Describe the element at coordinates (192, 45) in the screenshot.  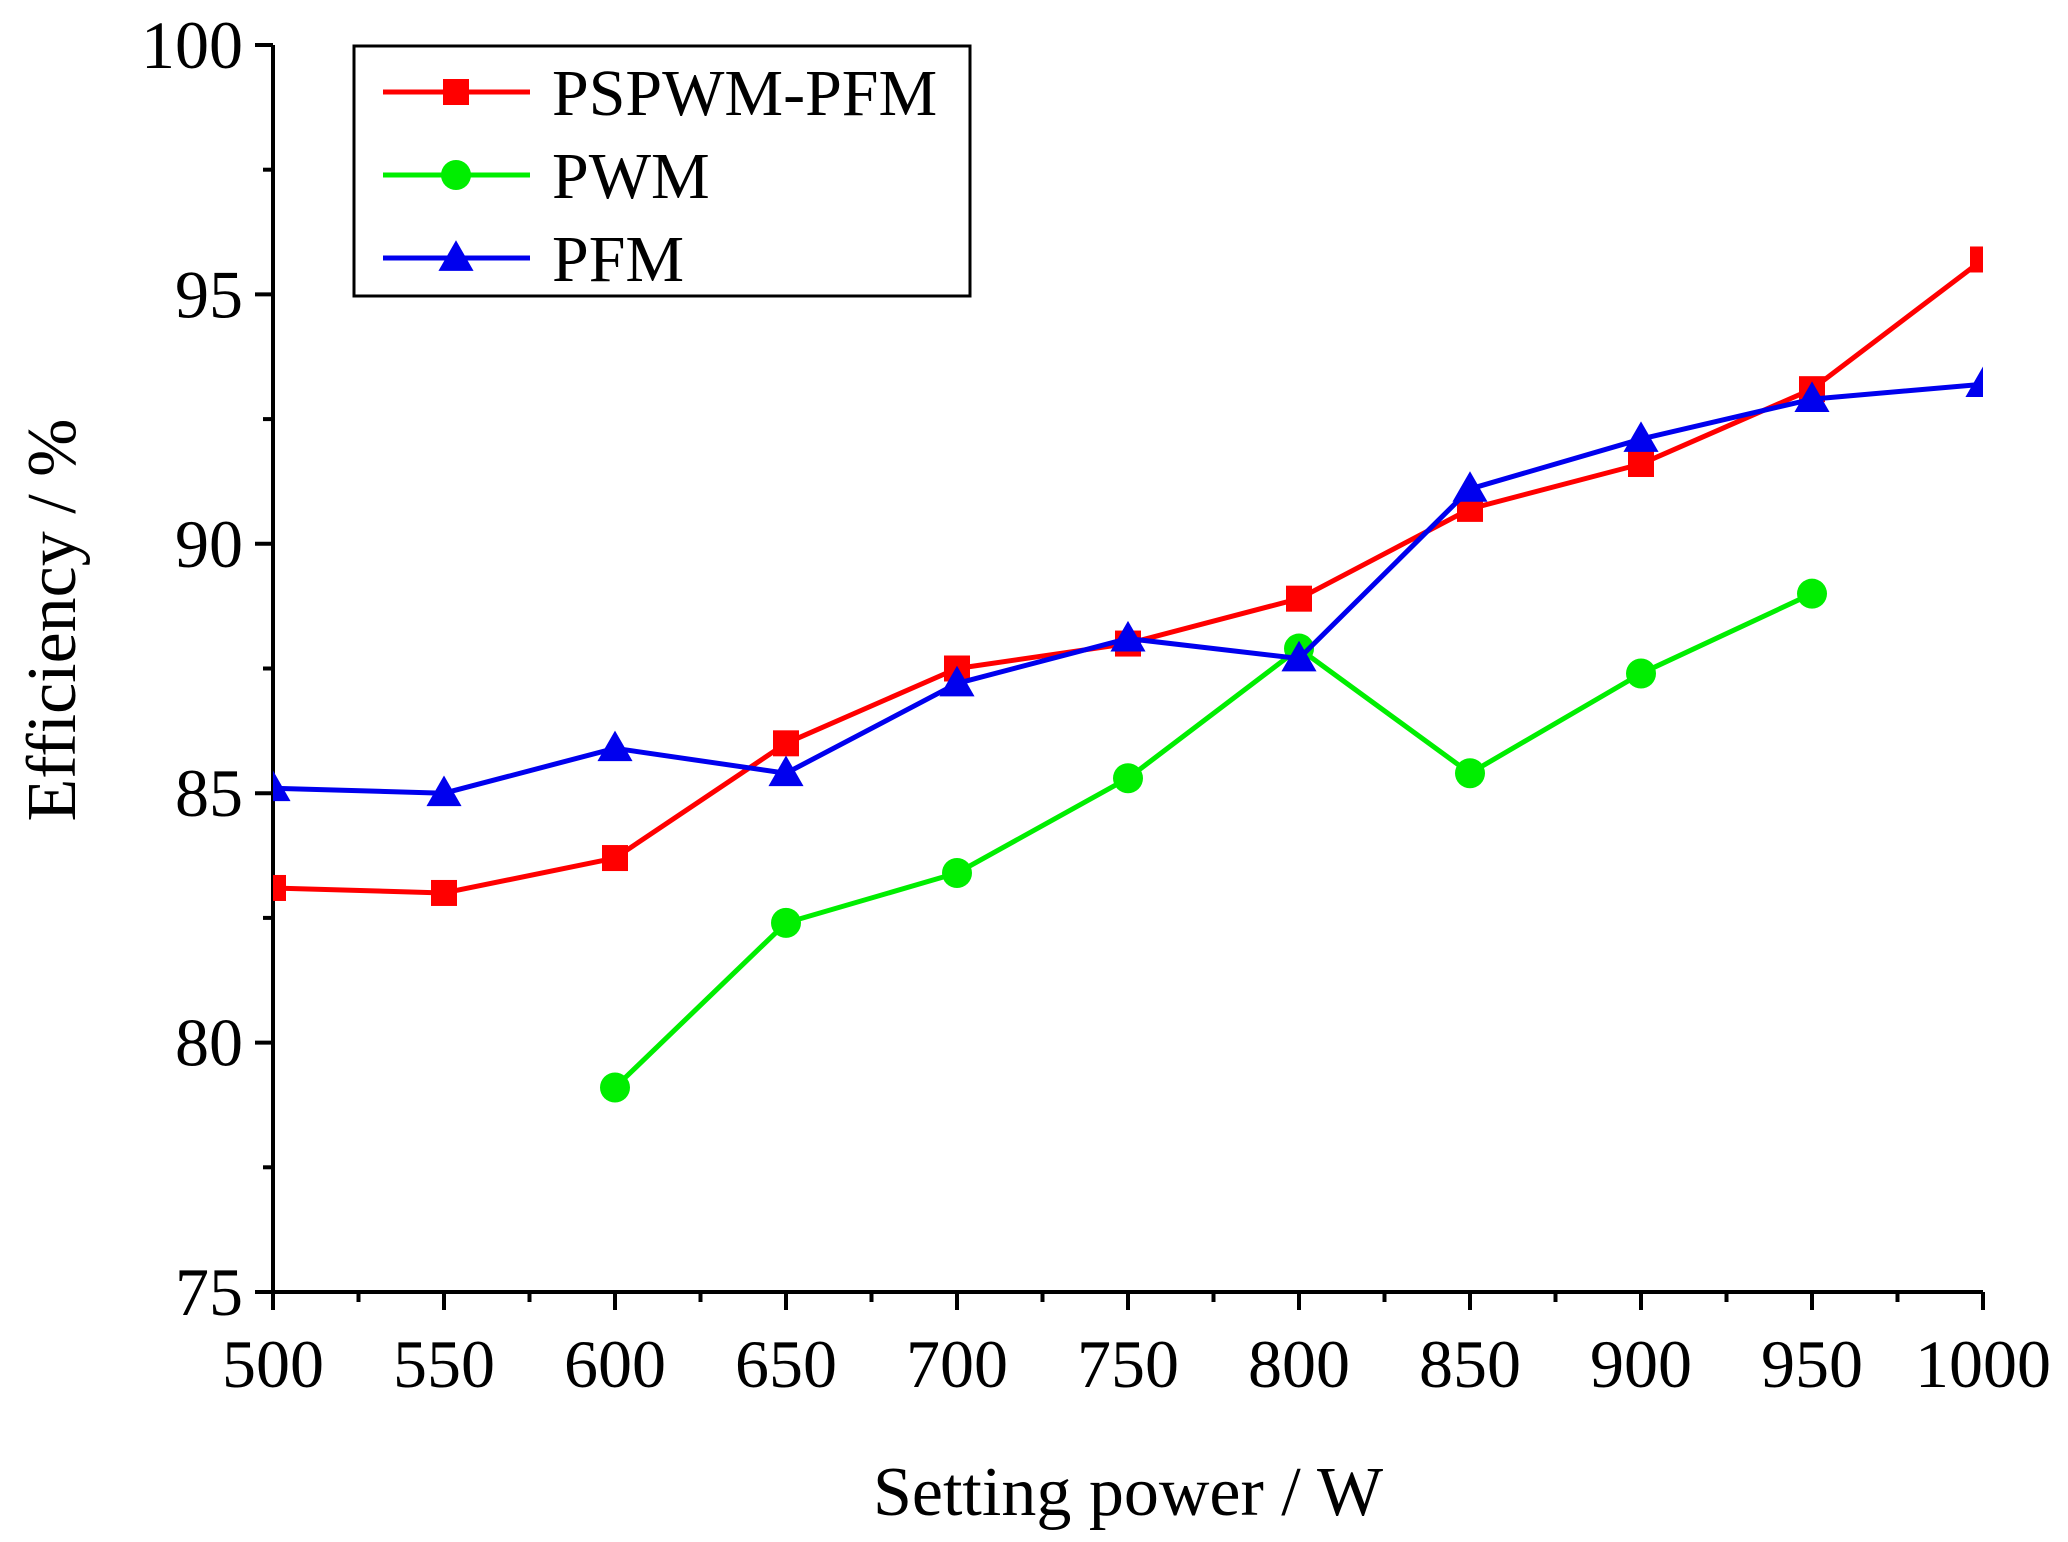
I see `y-tick-label: 100` at that location.